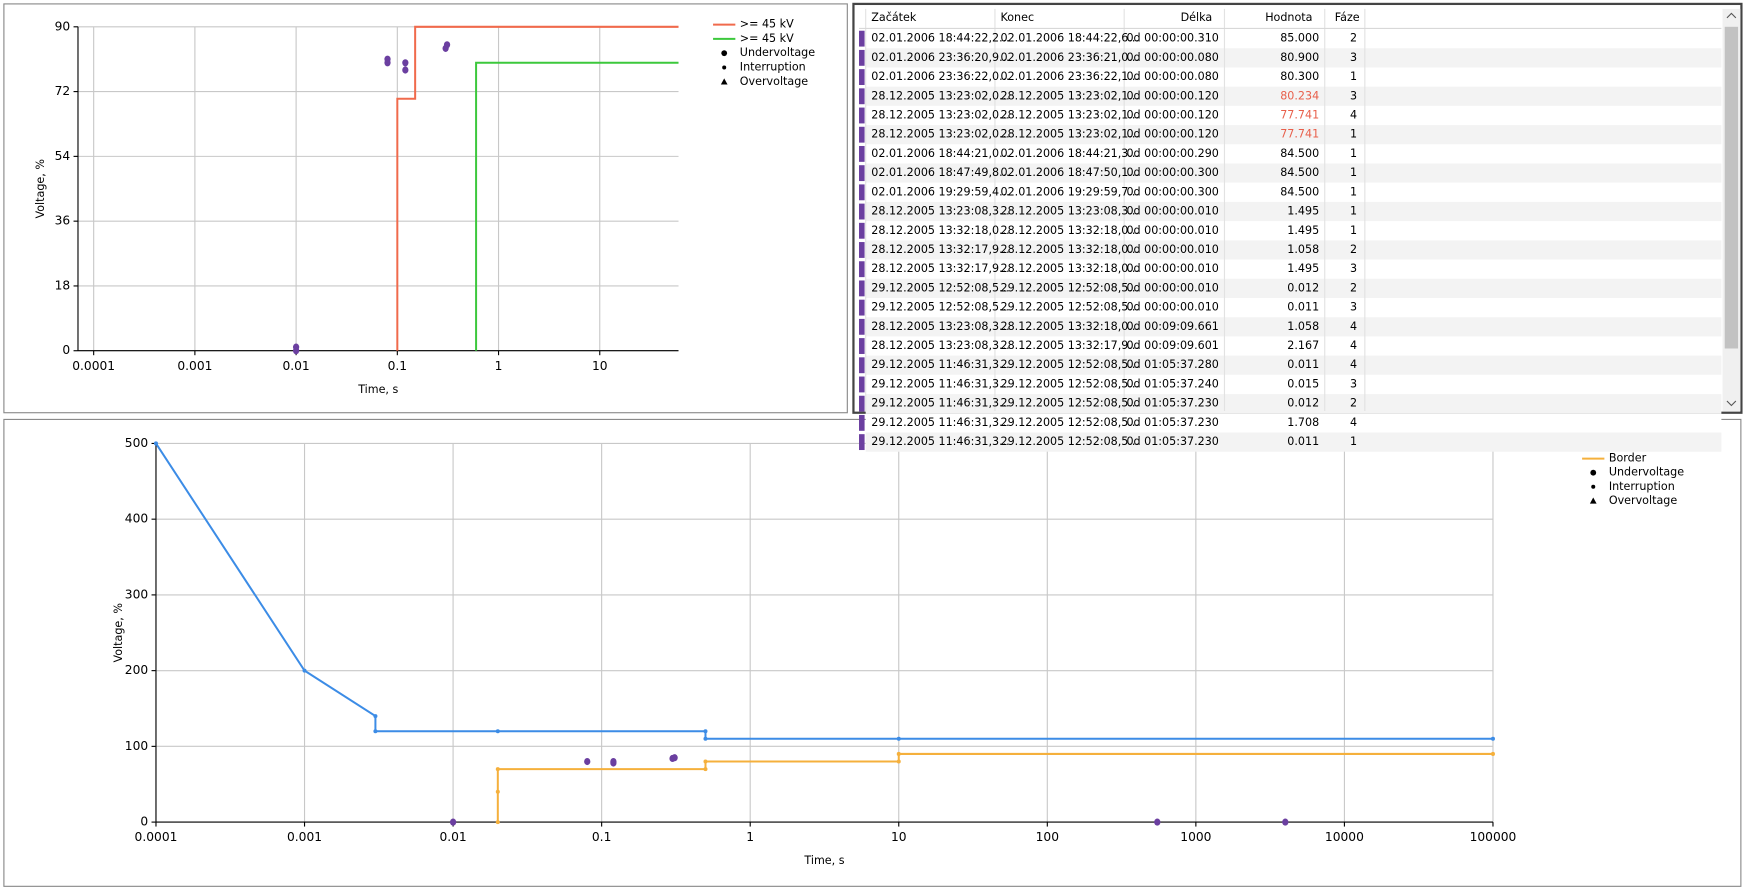  Describe the element at coordinates (63, 285) in the screenshot. I see `y-tick-label: 18` at that location.